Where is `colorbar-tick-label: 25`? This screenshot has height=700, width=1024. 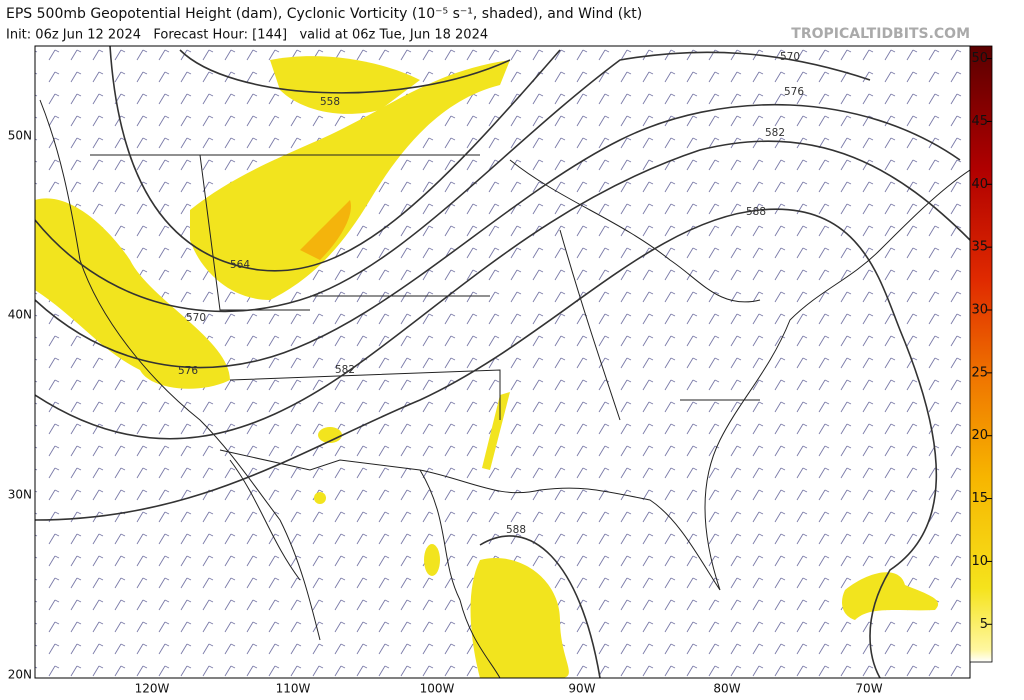
colorbar-tick-label: 25 is located at coordinates (979, 372).